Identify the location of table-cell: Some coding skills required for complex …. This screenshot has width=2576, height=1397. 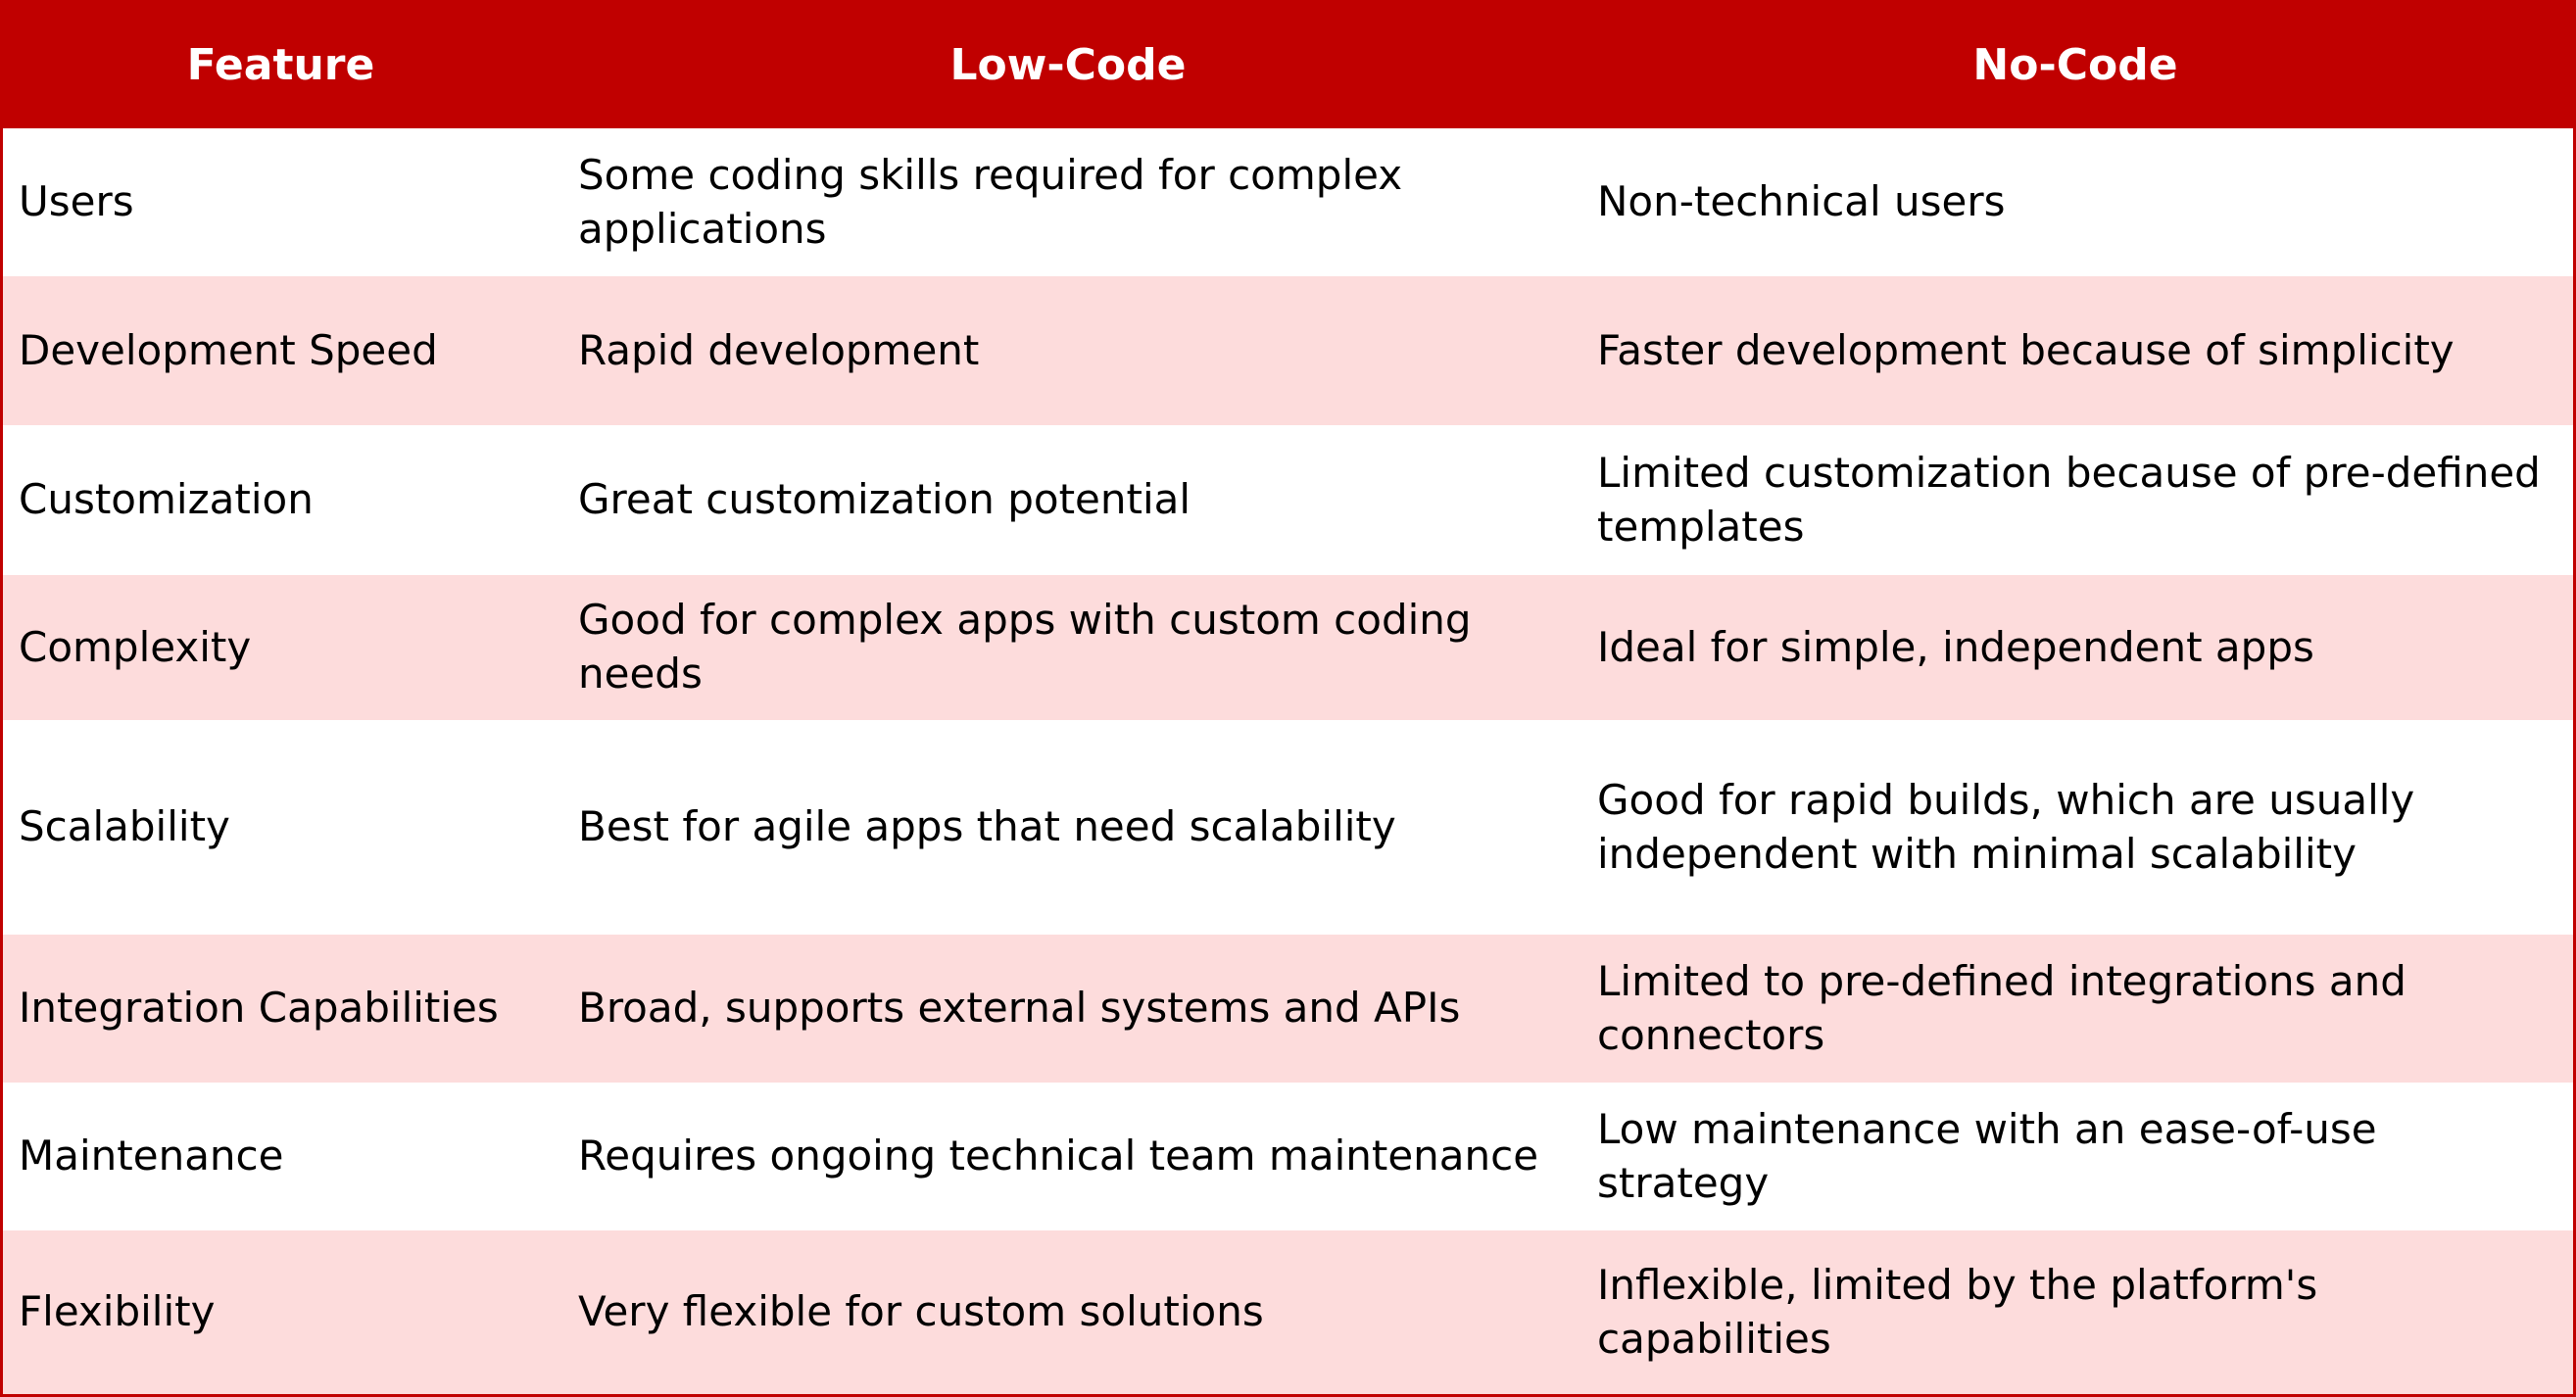
(1068, 202).